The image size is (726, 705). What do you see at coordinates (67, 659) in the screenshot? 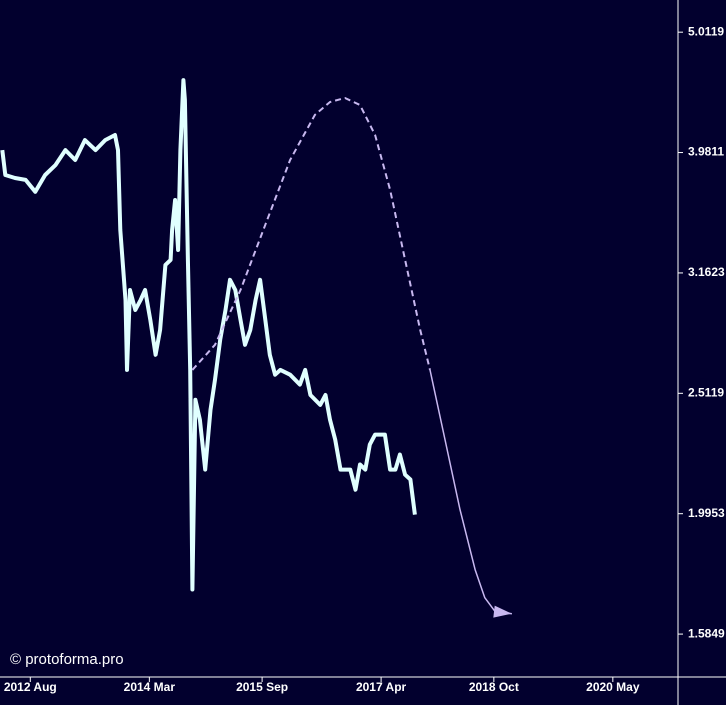
I see `watermark: © protoforma.pro` at bounding box center [67, 659].